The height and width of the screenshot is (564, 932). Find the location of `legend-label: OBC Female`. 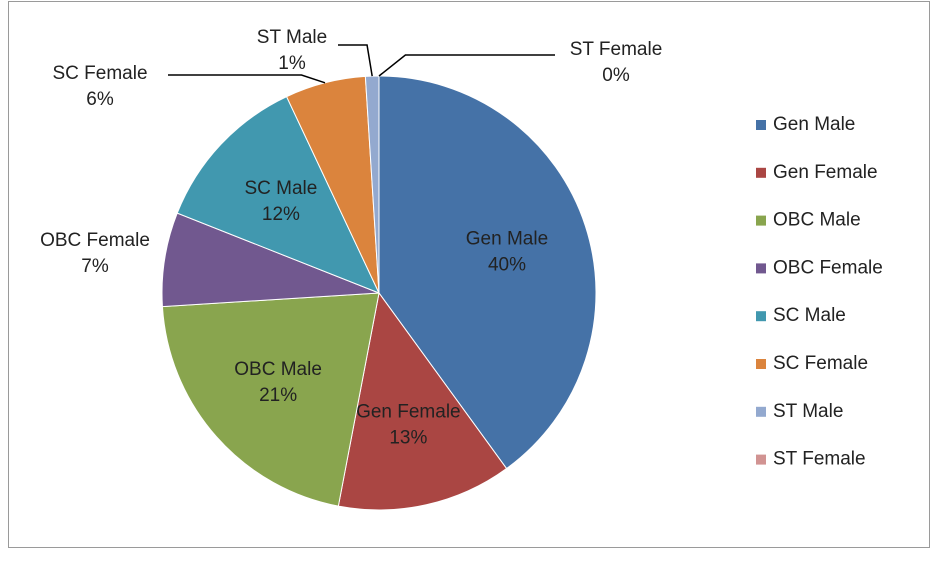

legend-label: OBC Female is located at coordinates (828, 267).